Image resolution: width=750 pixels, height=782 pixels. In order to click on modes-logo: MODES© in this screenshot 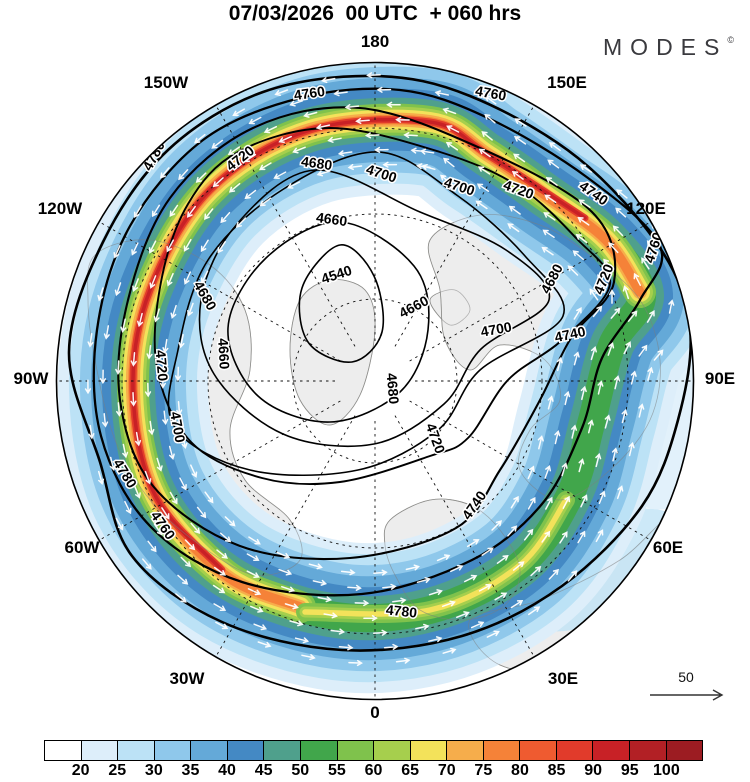, I will do `click(668, 47)`.